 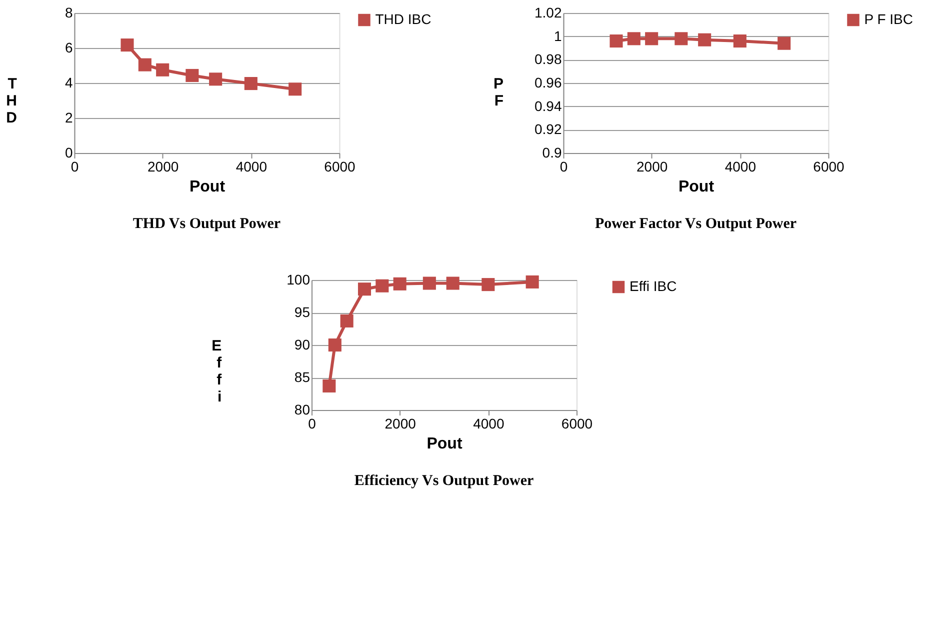 What do you see at coordinates (68, 48) in the screenshot?
I see `y-tick-label: 6` at bounding box center [68, 48].